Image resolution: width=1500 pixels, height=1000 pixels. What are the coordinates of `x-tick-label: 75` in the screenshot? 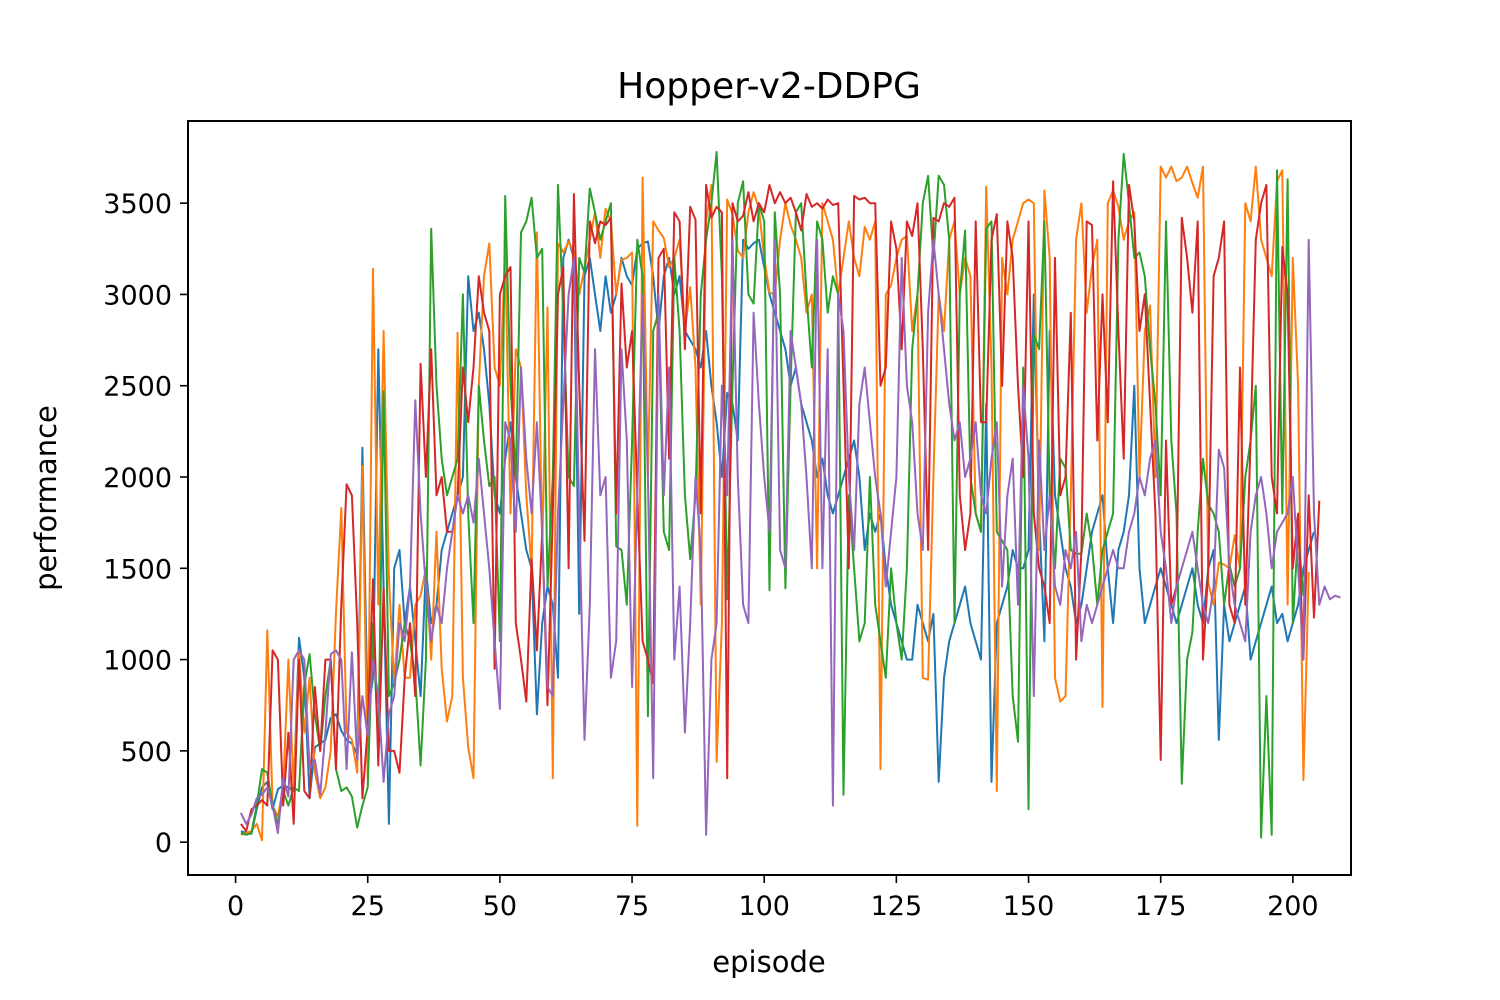 It's located at (632, 906).